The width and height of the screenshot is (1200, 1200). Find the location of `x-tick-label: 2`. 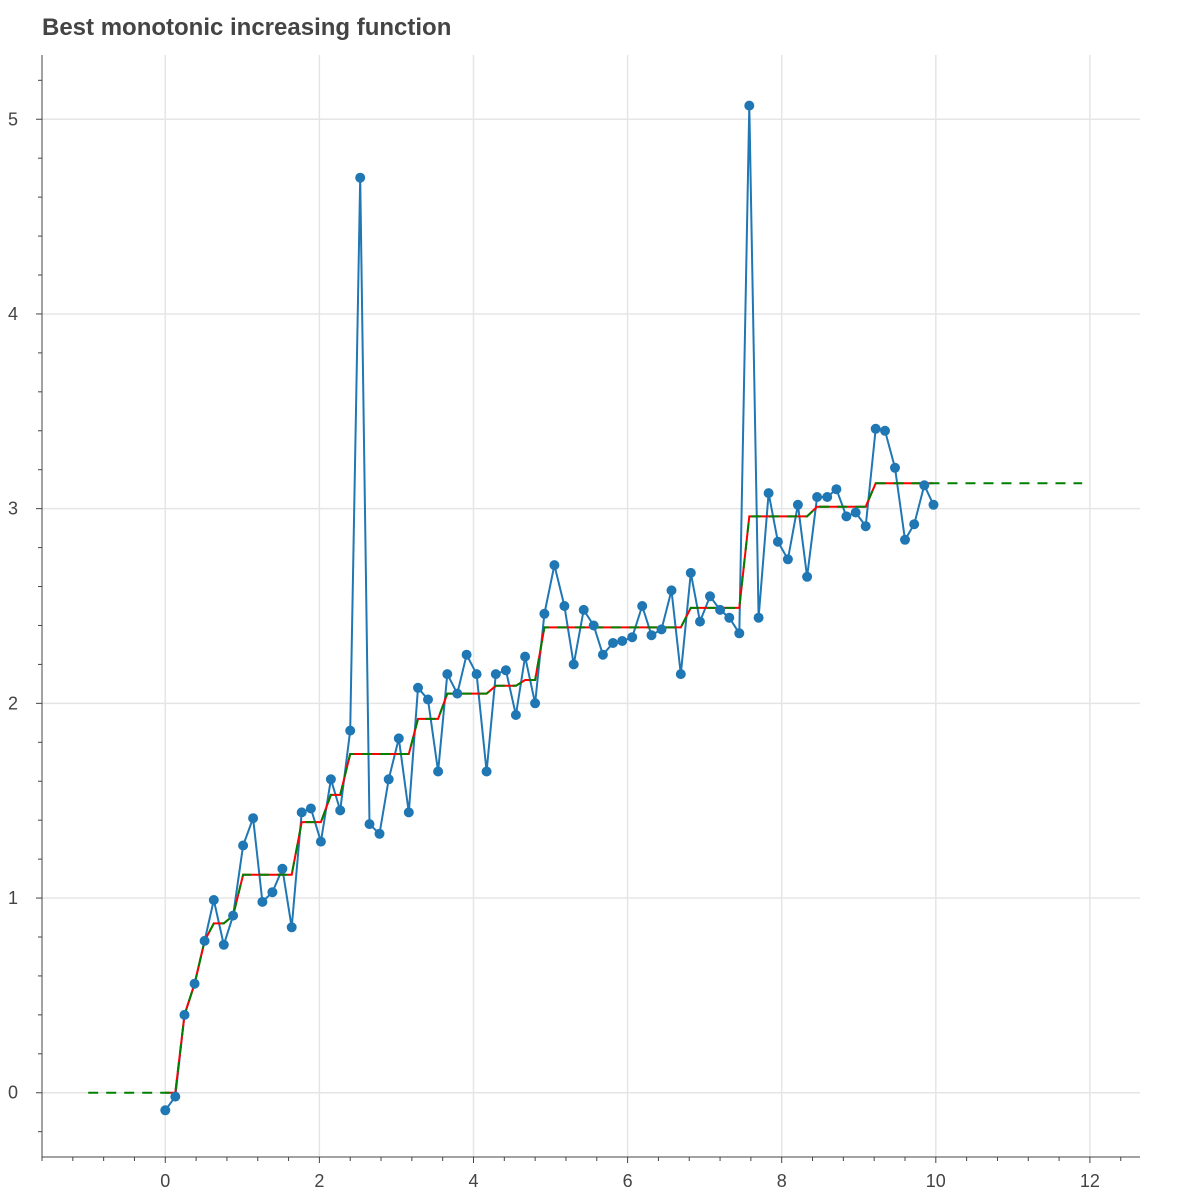

x-tick-label: 2 is located at coordinates (319, 1181).